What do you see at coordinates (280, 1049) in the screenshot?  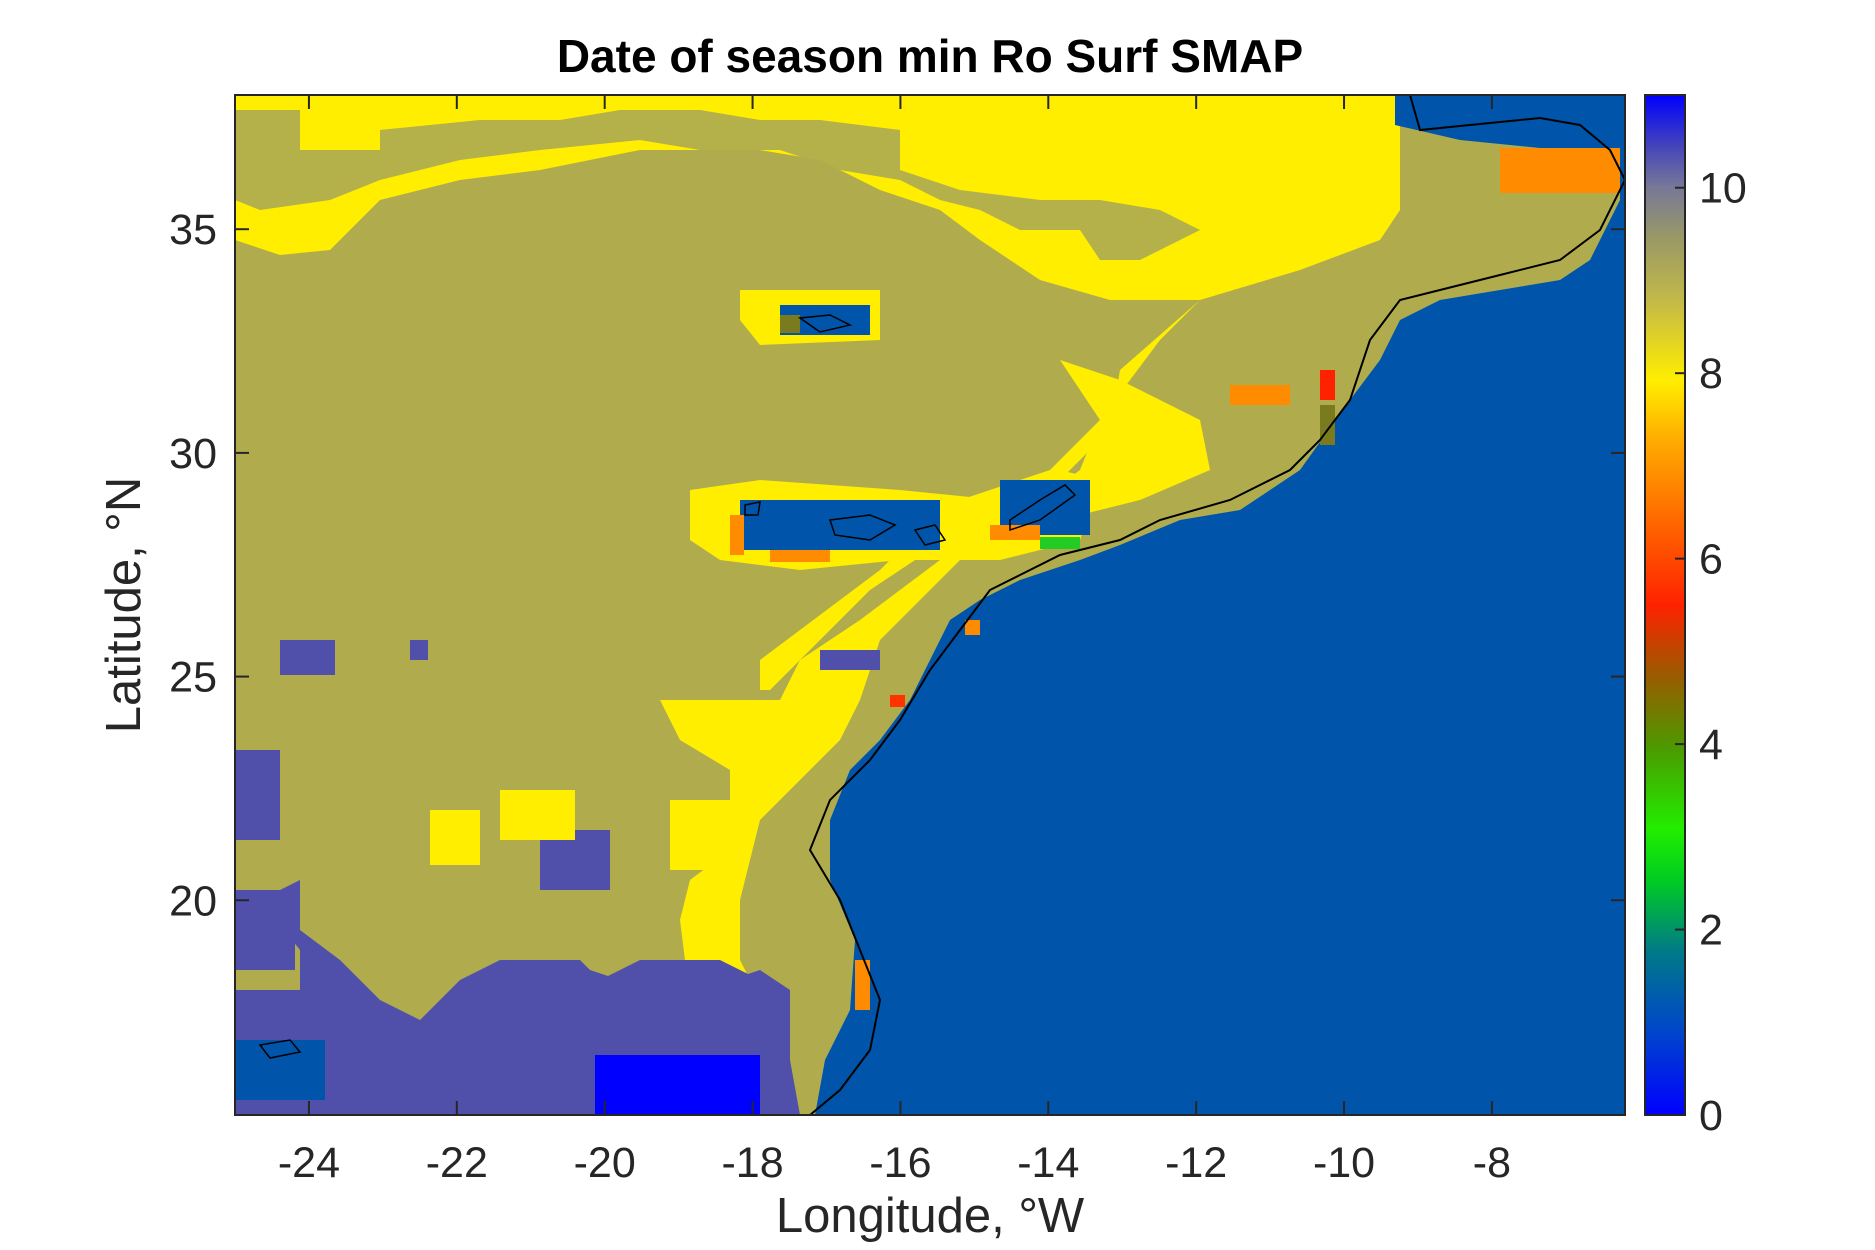 I see `coastline-island-capeverde` at bounding box center [280, 1049].